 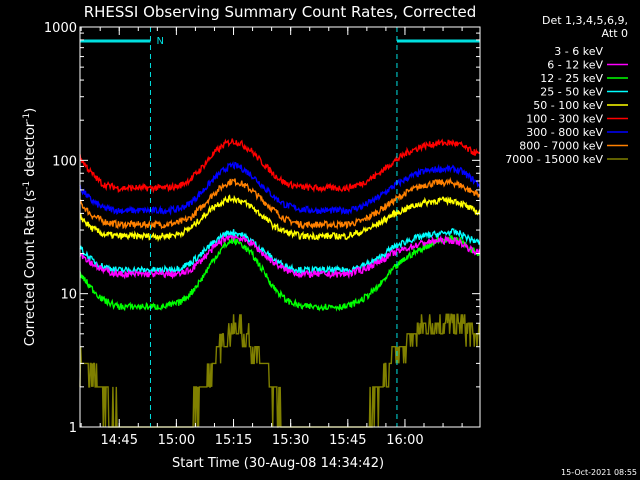 What do you see at coordinates (30, 268) in the screenshot?
I see `y-axis-label-main: Corrected Count Rate (s` at bounding box center [30, 268].